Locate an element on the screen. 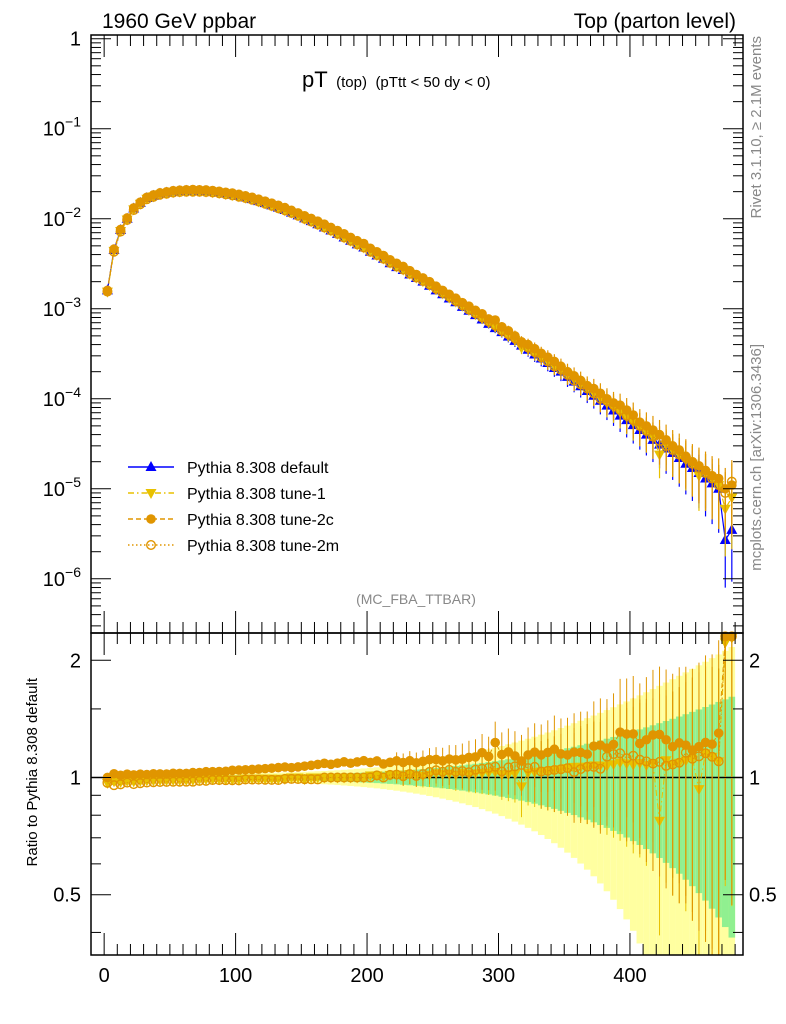  y-tick-label: 10⁻⁵ is located at coordinates (62, 487).